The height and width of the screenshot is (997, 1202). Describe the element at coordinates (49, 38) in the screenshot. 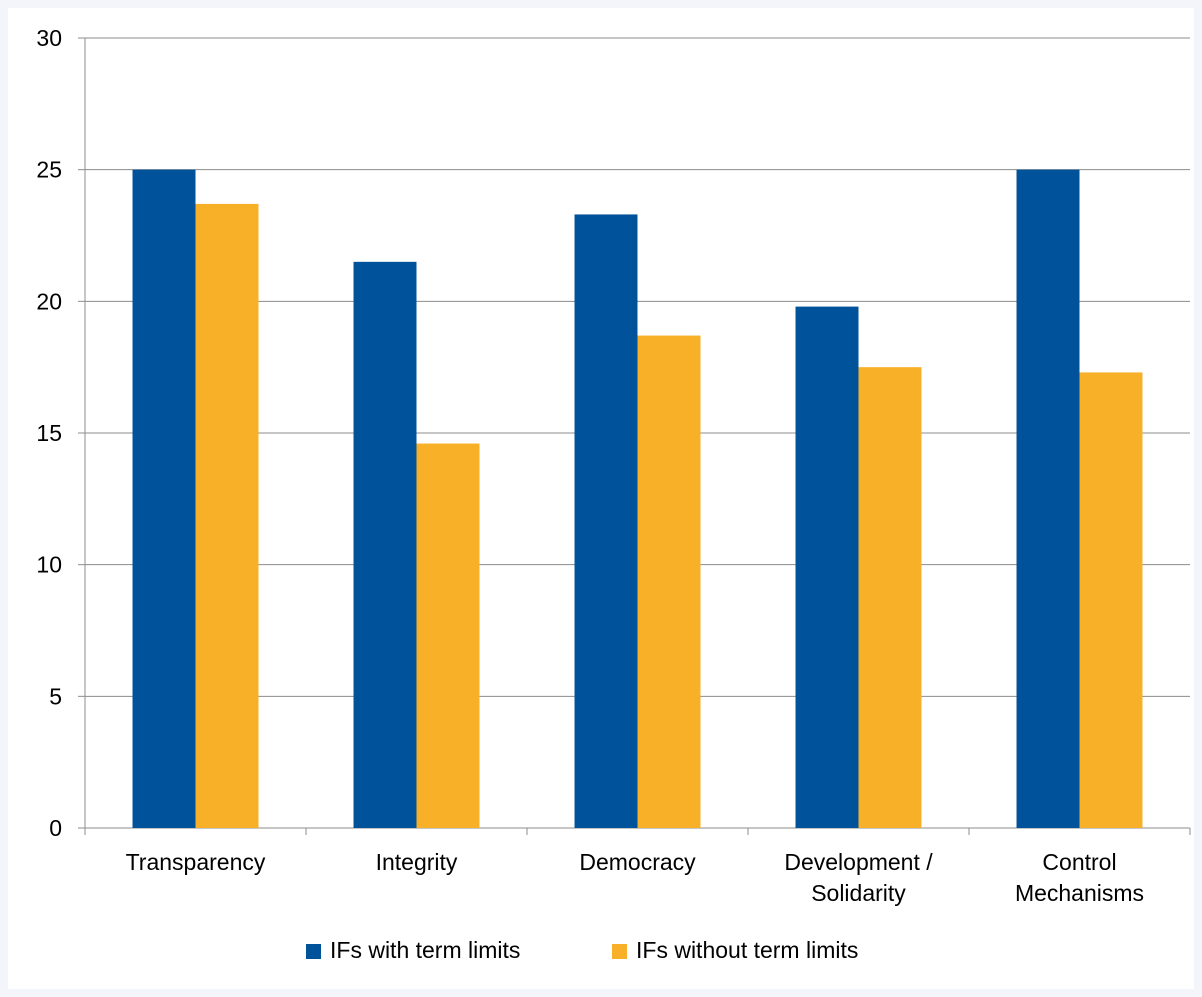

I see `y-tick-label: 30` at that location.